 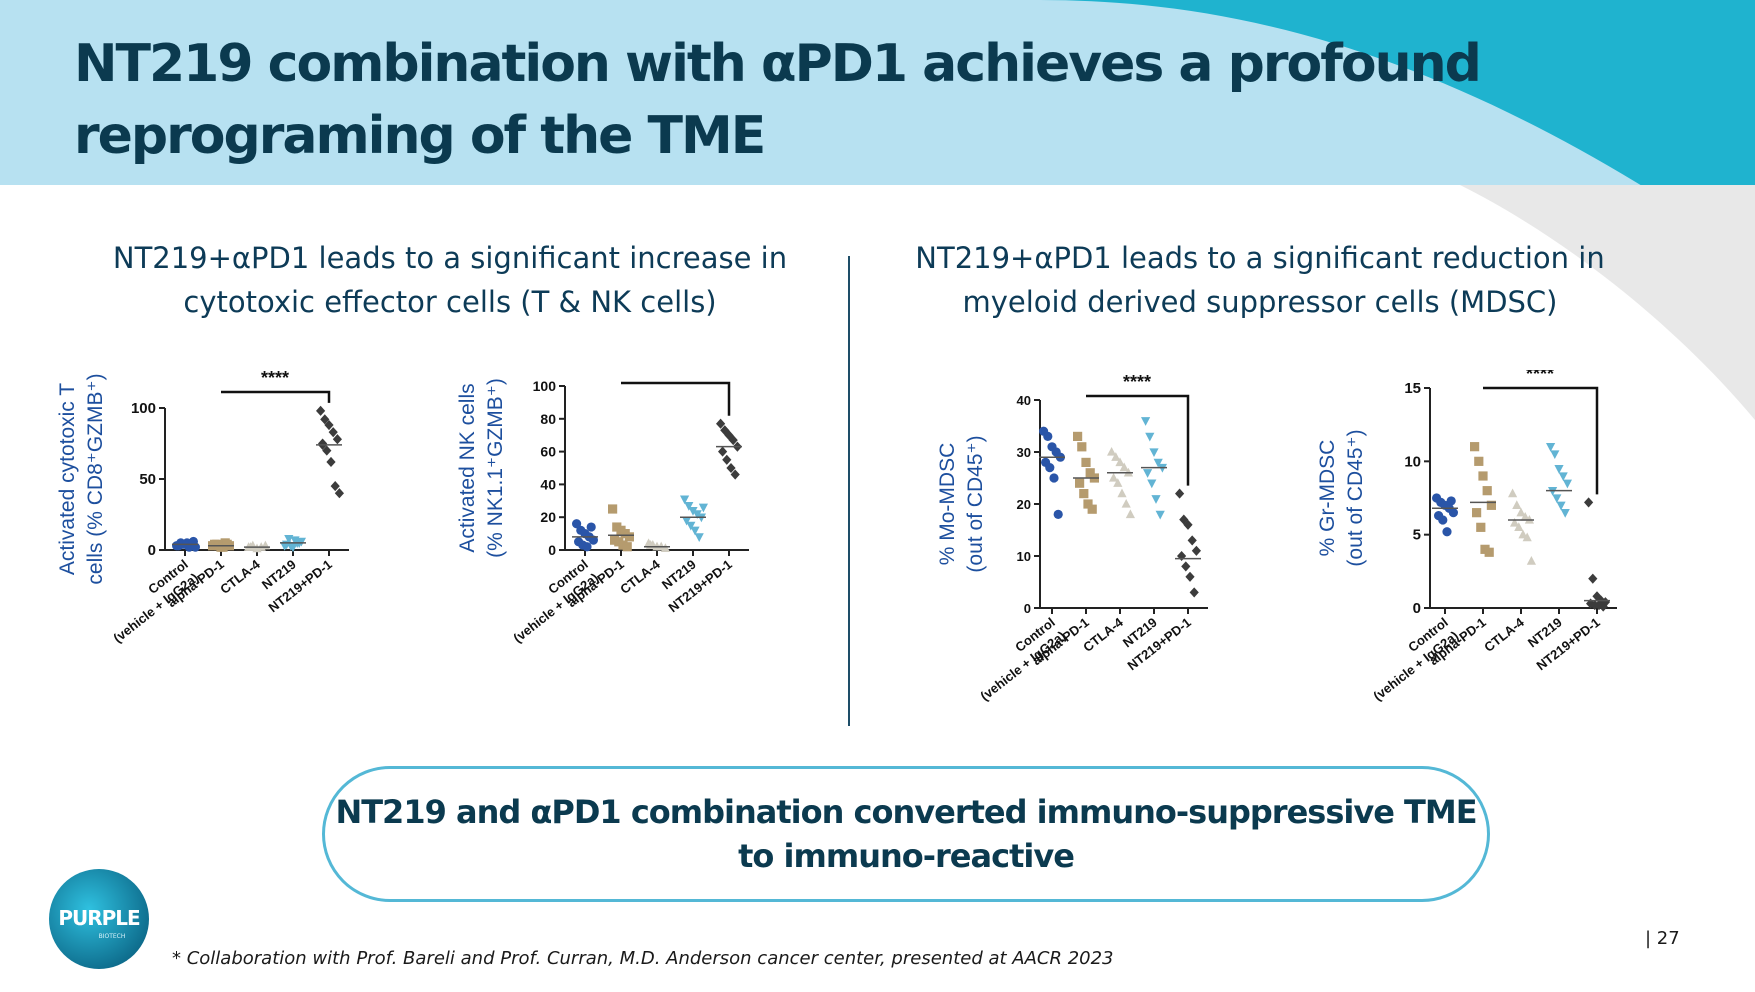 What do you see at coordinates (420, 136) in the screenshot?
I see `title-line-2: reprograming of the TME` at bounding box center [420, 136].